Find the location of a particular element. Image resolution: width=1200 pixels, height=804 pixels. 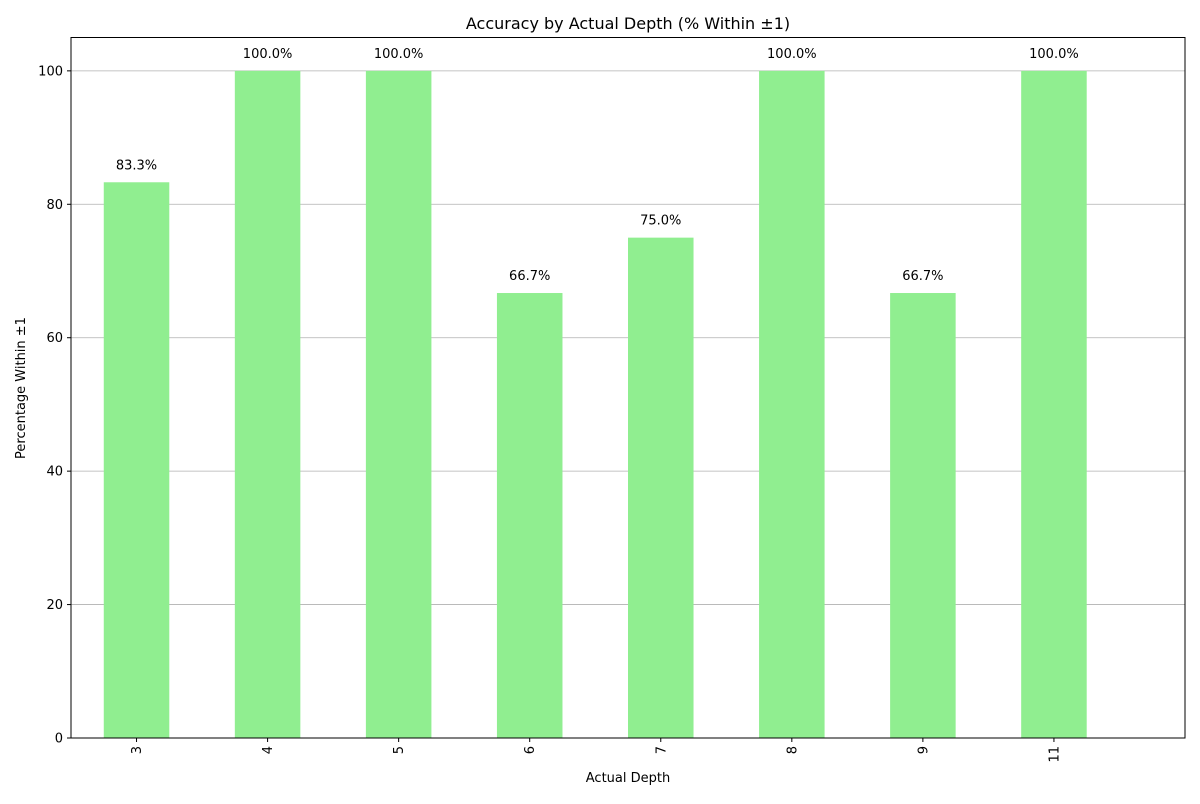

data-label-8: 100.0% is located at coordinates (792, 54).